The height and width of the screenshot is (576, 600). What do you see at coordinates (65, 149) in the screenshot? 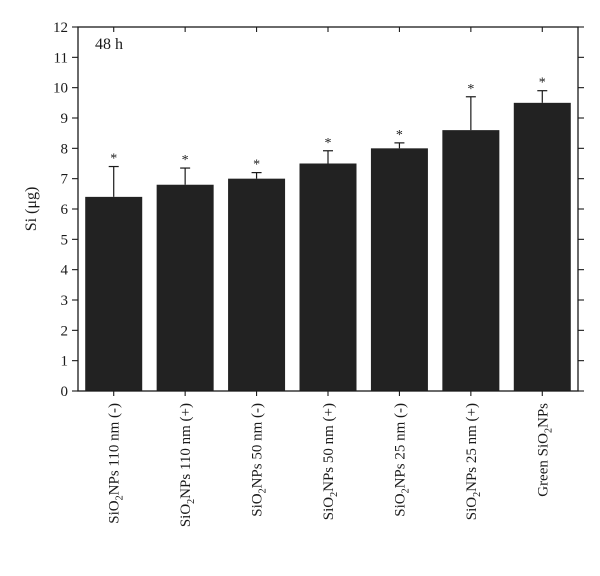
I see `y-tick-label: 8` at bounding box center [65, 149].